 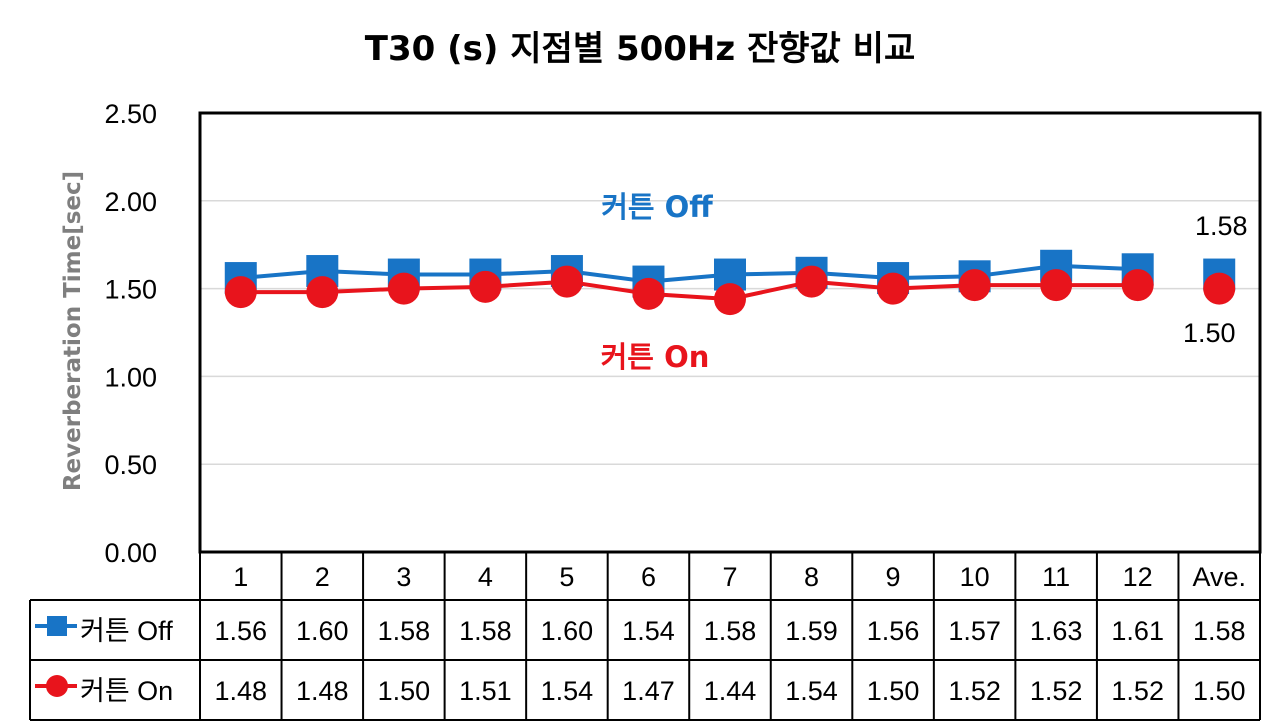 What do you see at coordinates (130, 333) in the screenshot?
I see `y-tick-labels: 0.00 0.50 1.00 1.50 2.00 2.50` at bounding box center [130, 333].